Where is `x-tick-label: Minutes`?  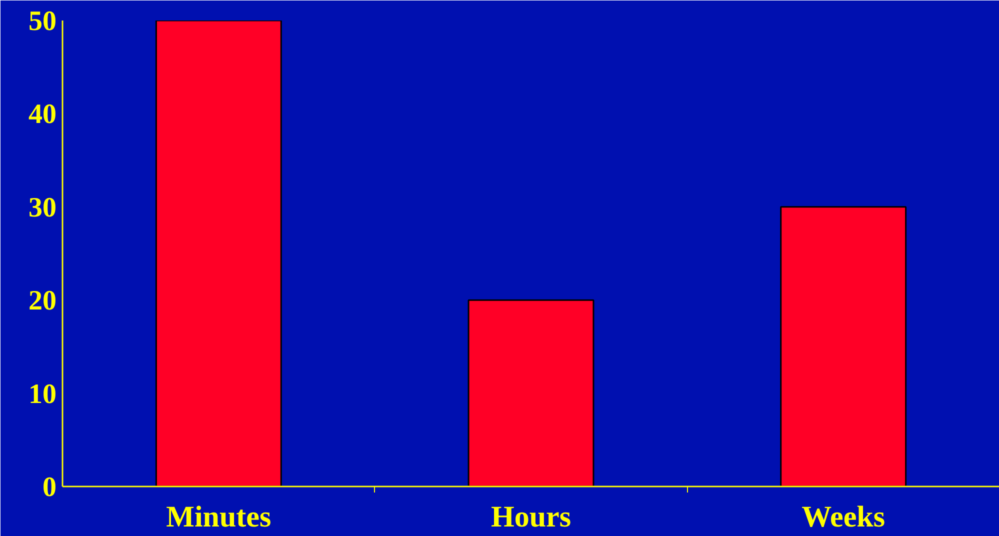
x-tick-label: Minutes is located at coordinates (219, 517).